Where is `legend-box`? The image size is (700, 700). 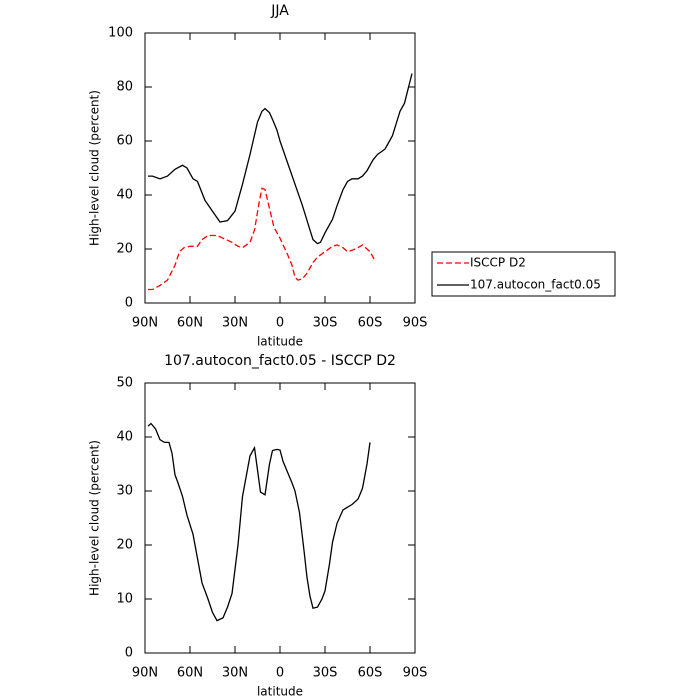
legend-box is located at coordinates (523, 274).